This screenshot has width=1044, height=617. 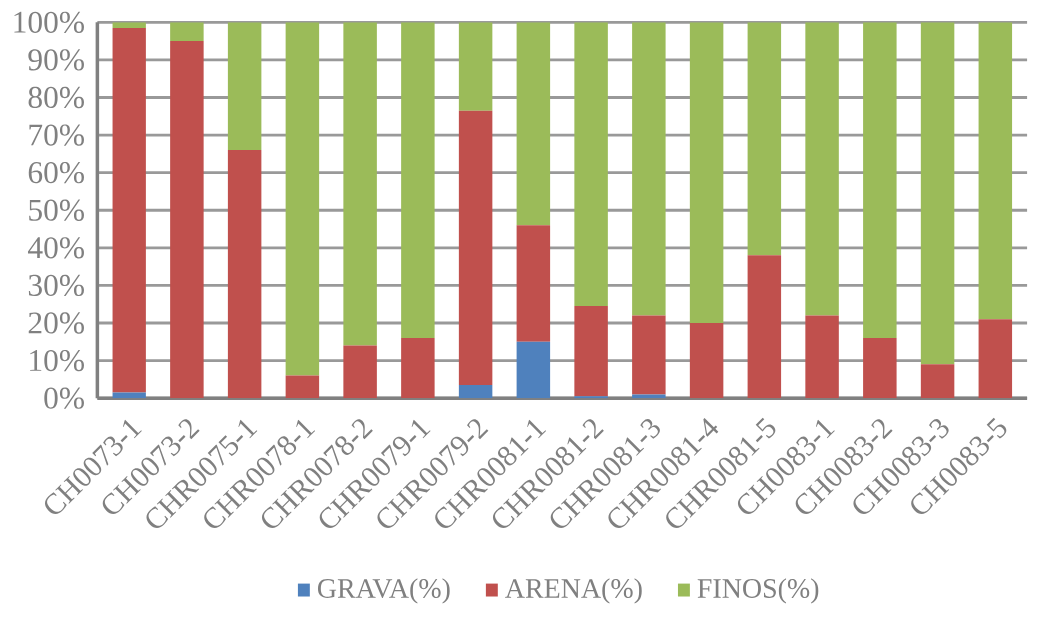 What do you see at coordinates (49, 22) in the screenshot?
I see `y-tick-label: 100%` at bounding box center [49, 22].